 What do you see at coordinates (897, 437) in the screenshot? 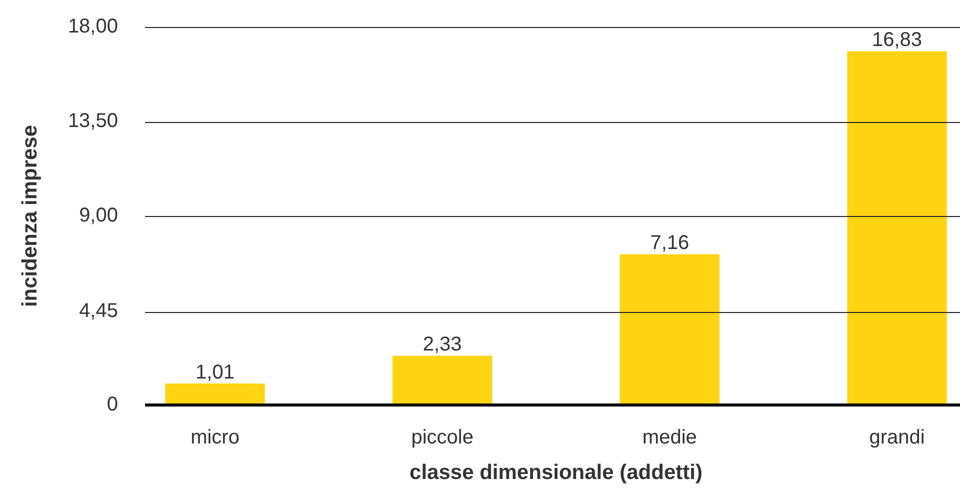
I see `x-tick-label: grandi` at bounding box center [897, 437].